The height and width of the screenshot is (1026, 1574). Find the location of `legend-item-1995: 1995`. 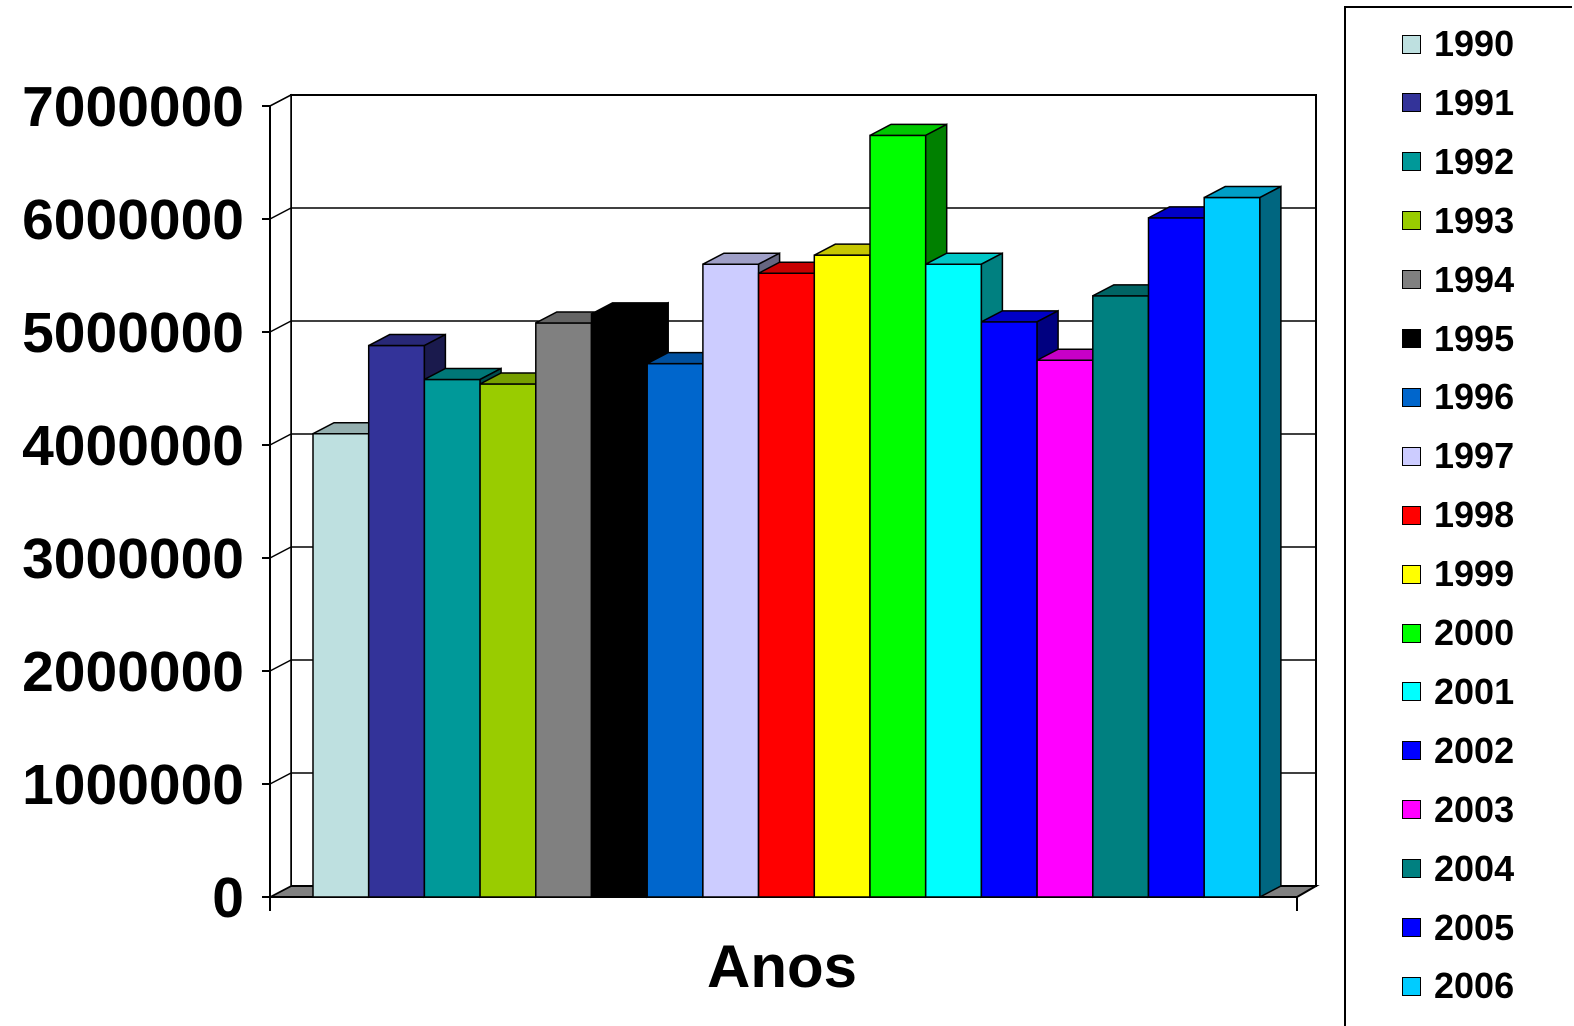

legend-item-1995: 1995 is located at coordinates (1458, 338).